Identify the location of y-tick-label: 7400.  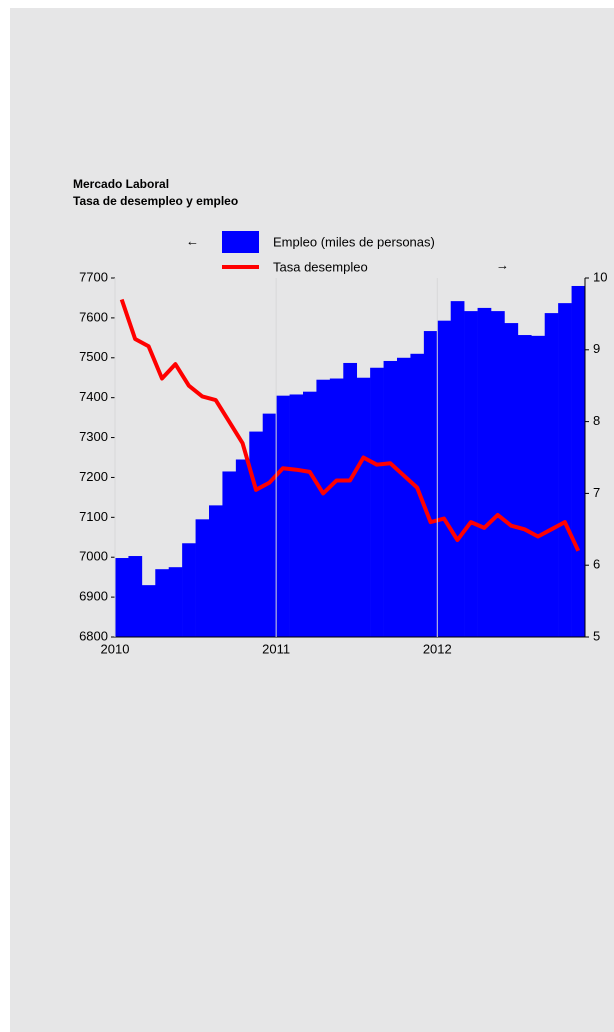
(93, 396).